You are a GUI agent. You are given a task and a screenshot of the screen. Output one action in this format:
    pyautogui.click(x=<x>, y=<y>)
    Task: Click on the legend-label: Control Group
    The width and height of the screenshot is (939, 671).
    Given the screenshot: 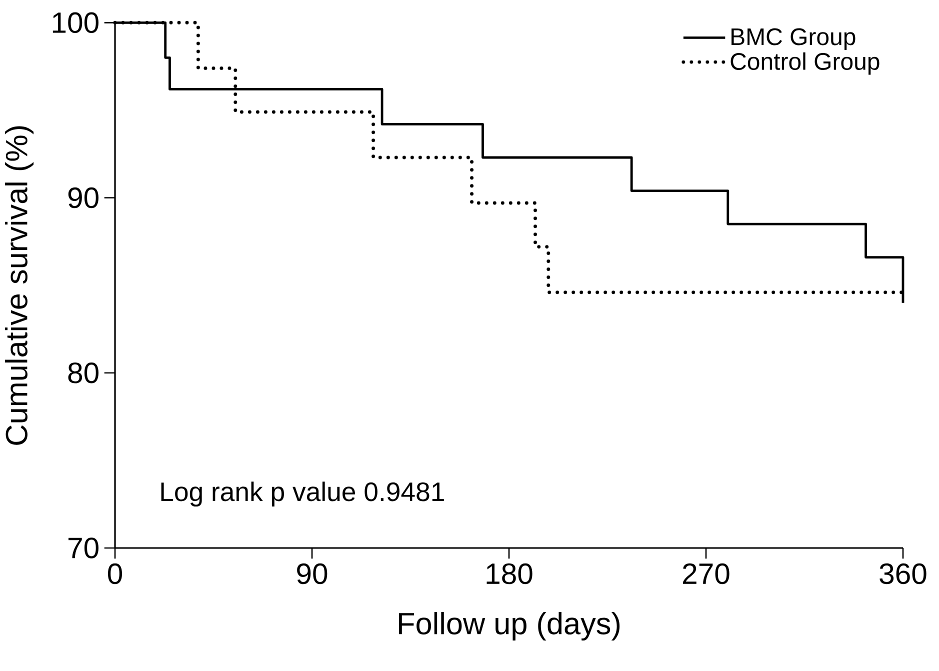 What is the action you would take?
    pyautogui.click(x=805, y=63)
    